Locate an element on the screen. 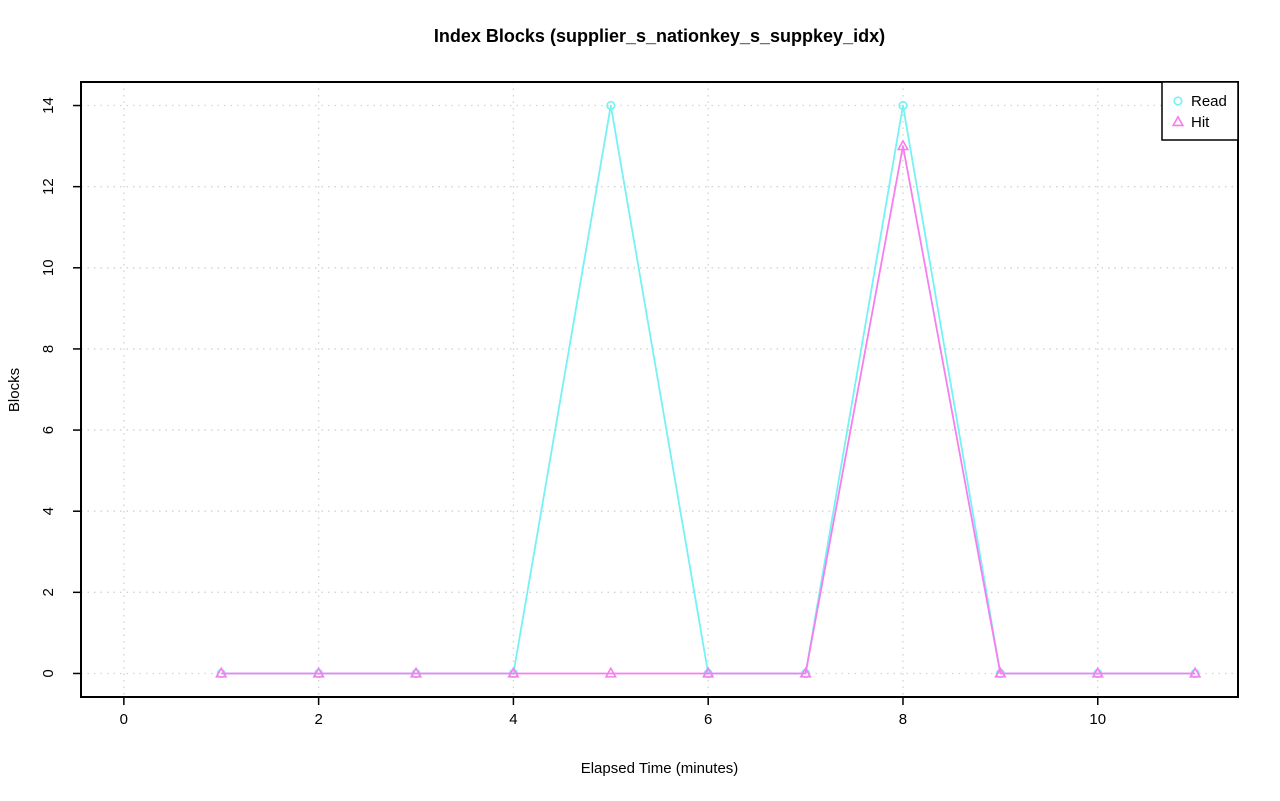  x-tick-label: 4 is located at coordinates (513, 719).